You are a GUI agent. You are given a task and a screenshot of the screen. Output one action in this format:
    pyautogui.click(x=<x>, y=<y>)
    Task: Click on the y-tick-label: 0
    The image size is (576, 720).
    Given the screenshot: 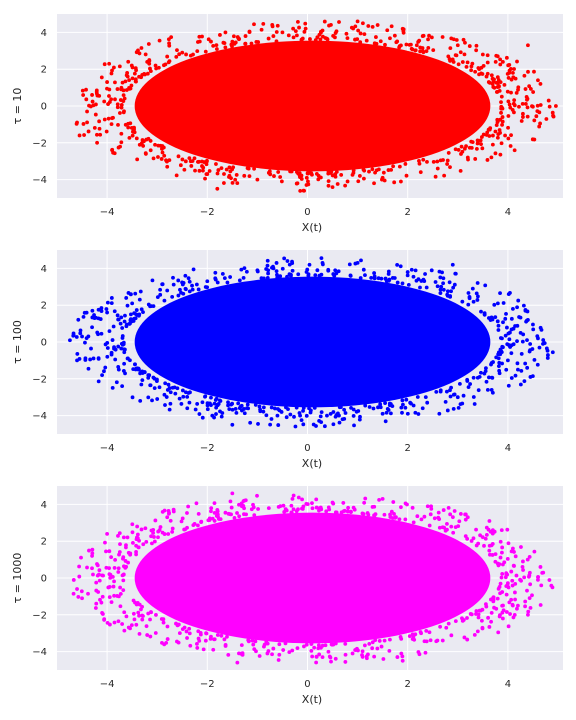 What is the action you would take?
    pyautogui.click(x=44, y=107)
    